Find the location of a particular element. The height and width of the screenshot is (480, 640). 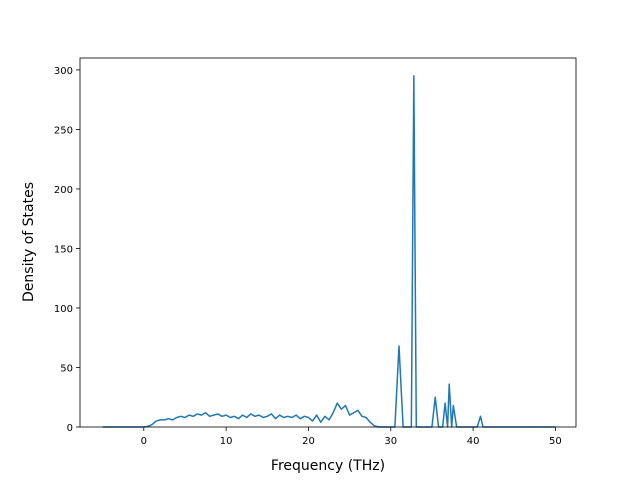

y-tick-label: 150 is located at coordinates (63, 249).